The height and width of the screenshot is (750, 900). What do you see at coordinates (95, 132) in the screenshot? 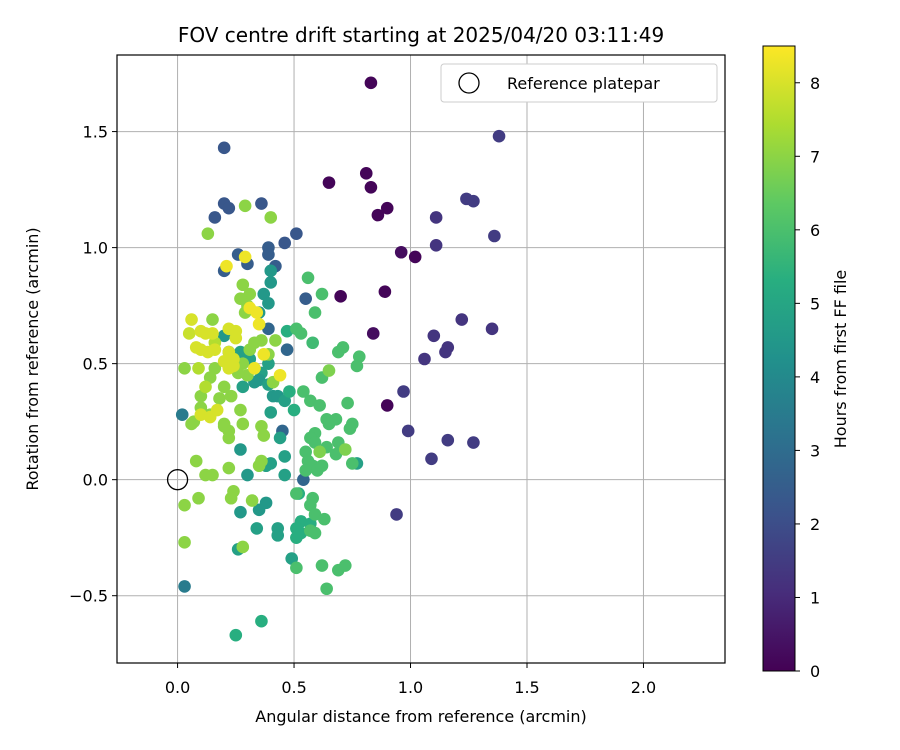
I see `y-tick-label: 1.5` at bounding box center [95, 132].